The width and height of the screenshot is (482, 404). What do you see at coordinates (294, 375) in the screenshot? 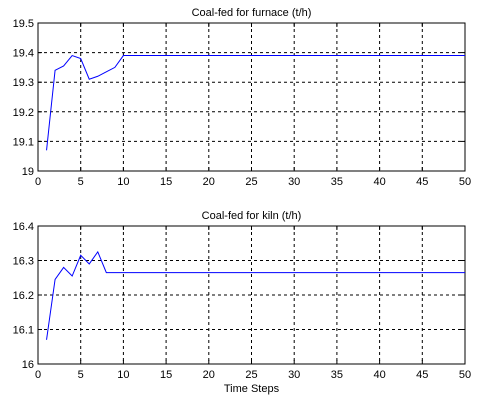
I see `chart-1-xtick-label-6: 30` at bounding box center [294, 375].